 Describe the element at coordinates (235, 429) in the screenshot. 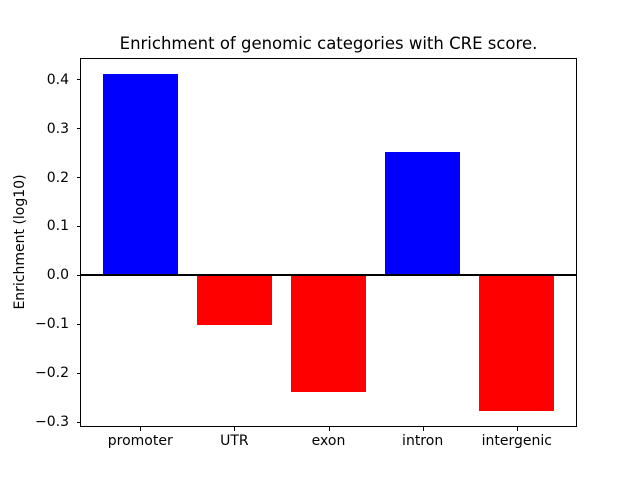

I see `x-tick-mark-UTR` at that location.